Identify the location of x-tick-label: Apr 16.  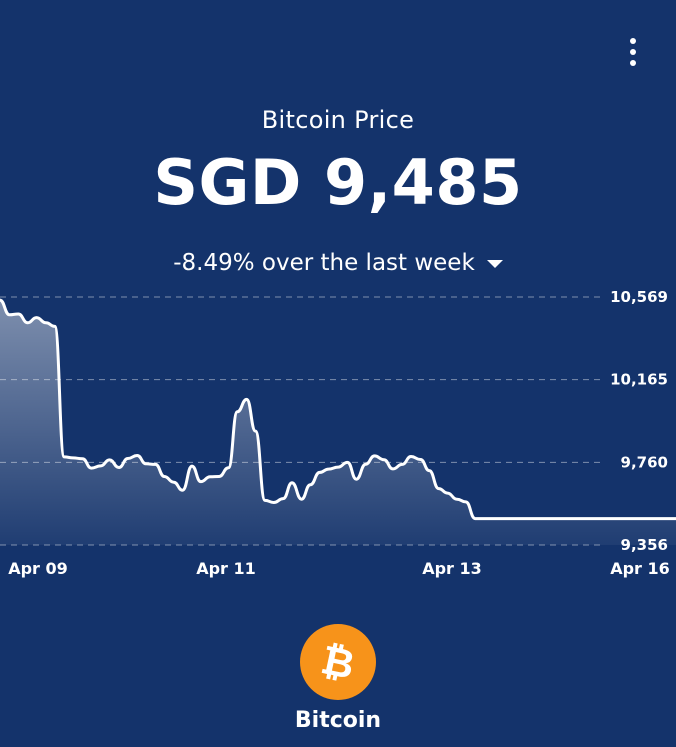
(640, 568).